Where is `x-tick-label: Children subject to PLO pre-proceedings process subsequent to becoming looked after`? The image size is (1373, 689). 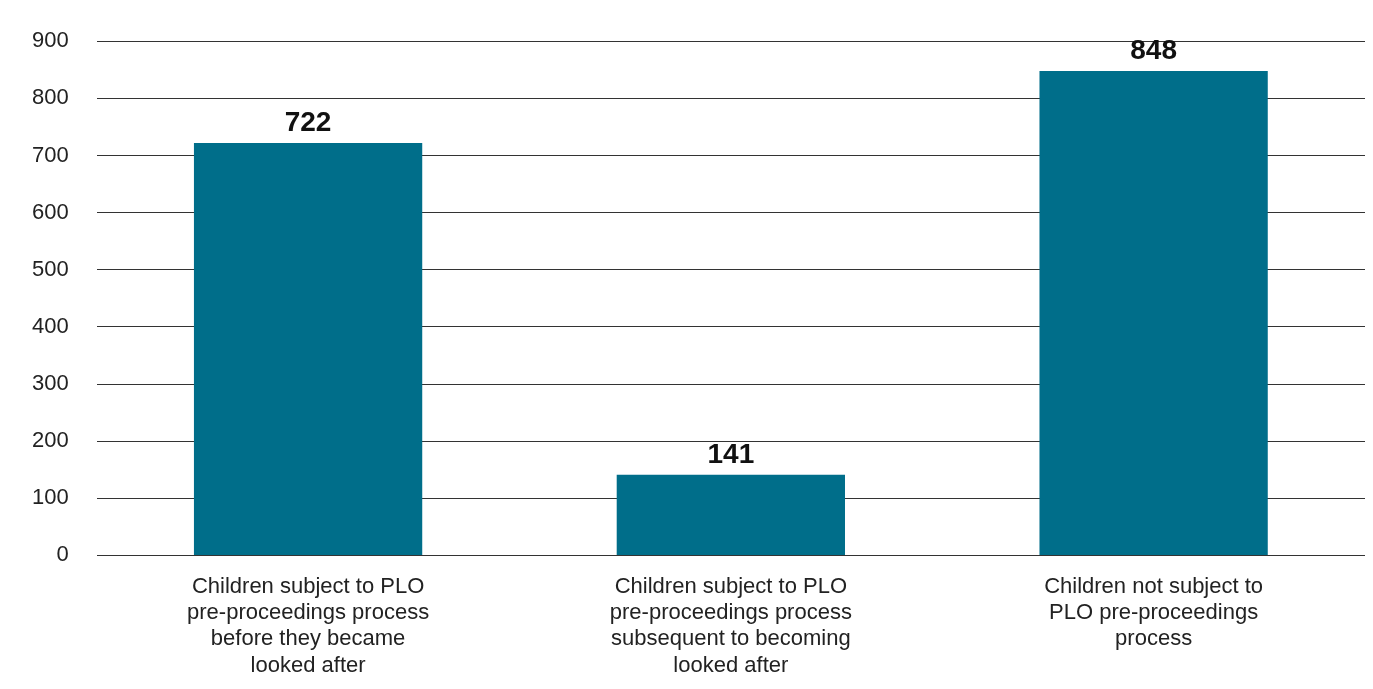 x-tick-label: Children subject to PLO pre-proceedings process subsequent to becoming looked after is located at coordinates (730, 624).